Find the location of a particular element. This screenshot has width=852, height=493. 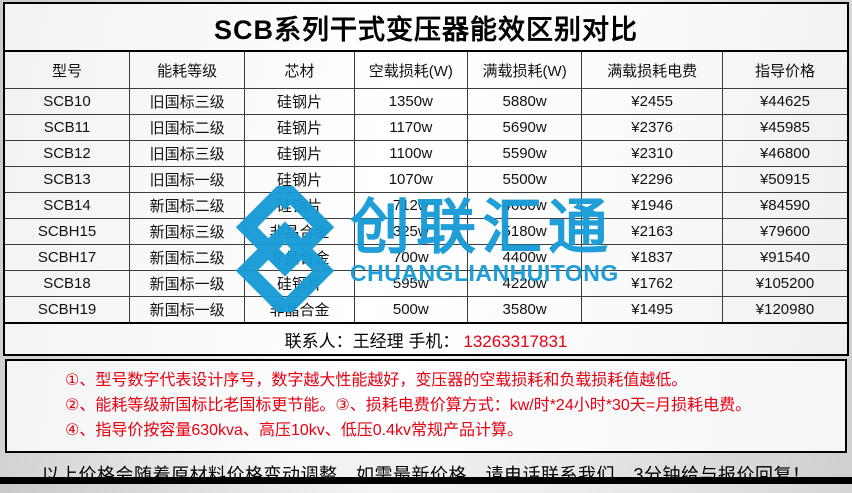

table-cell: ¥1837 is located at coordinates (652, 257).